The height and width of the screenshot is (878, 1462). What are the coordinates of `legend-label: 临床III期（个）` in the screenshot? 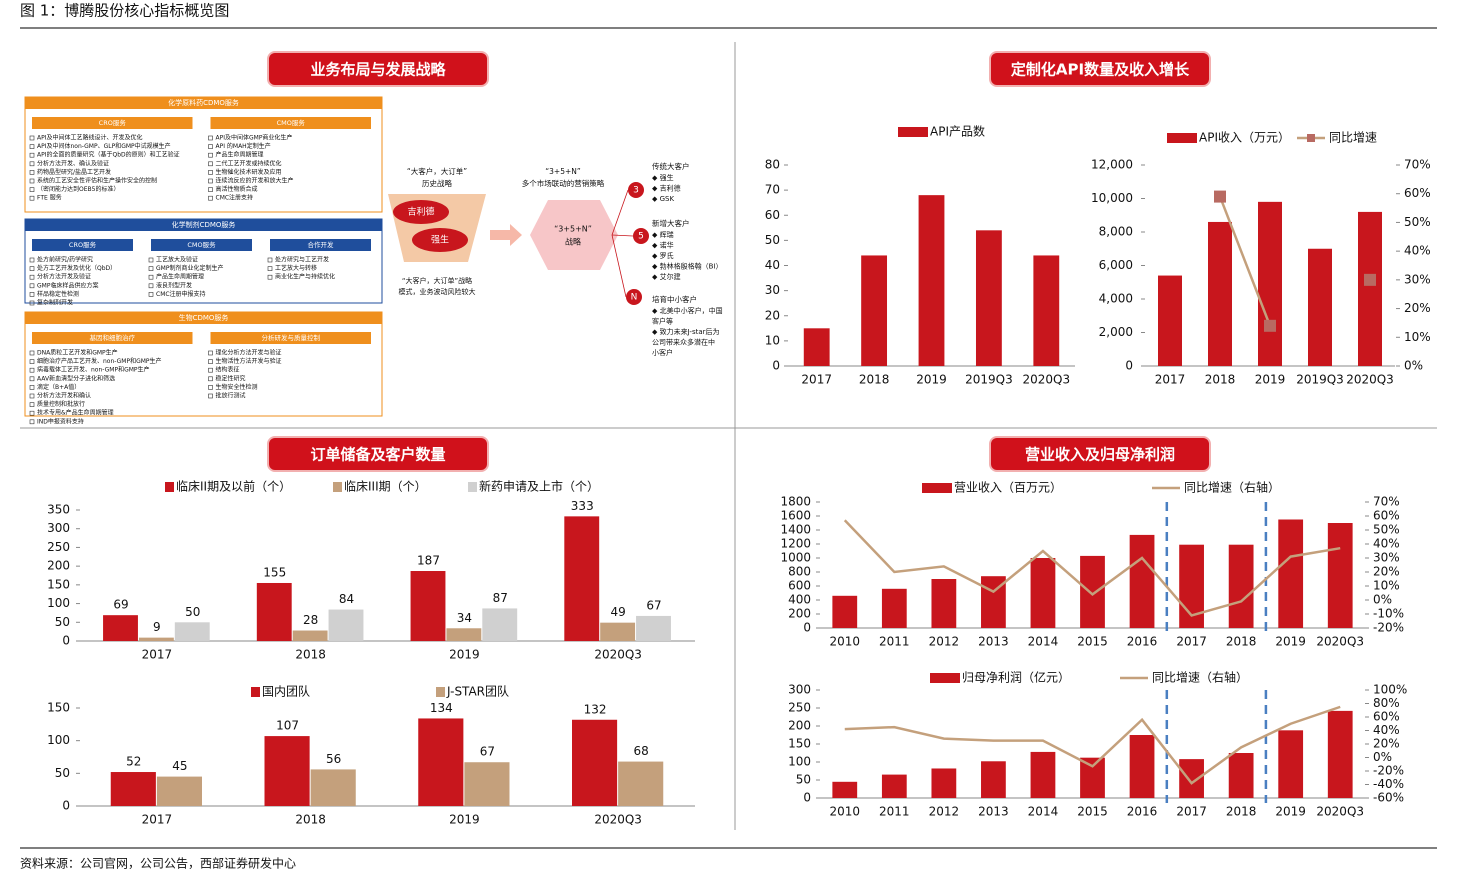 It's located at (385, 487).